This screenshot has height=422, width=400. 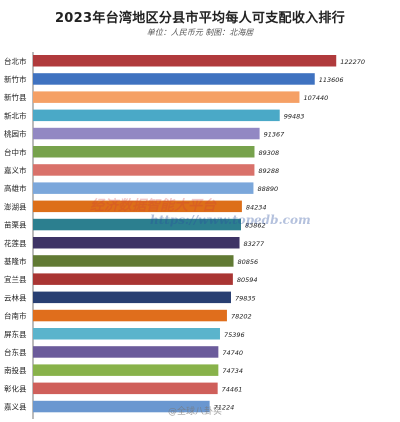 What do you see at coordinates (230, 220) in the screenshot?
I see `watermark-url: https://www.topedb.com` at bounding box center [230, 220].